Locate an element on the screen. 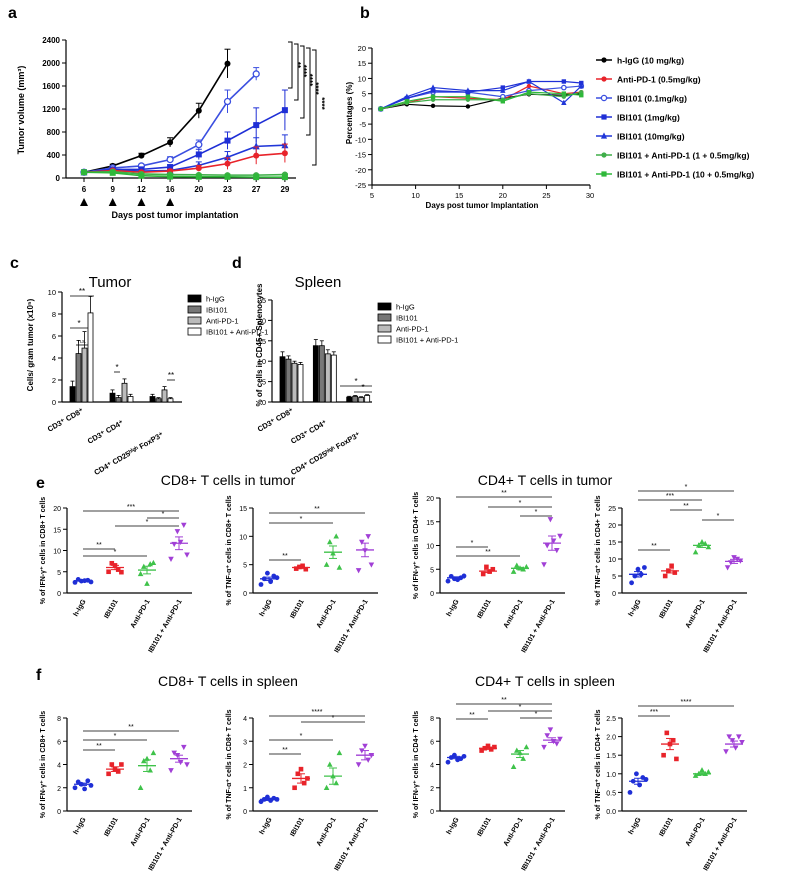 The height and width of the screenshot is (877, 795). y-tick-label: 2.5 is located at coordinates (611, 719).